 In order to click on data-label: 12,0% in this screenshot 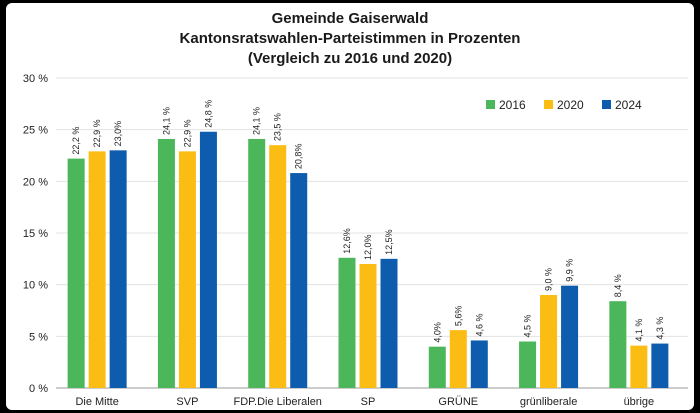, I will do `click(368, 247)`.